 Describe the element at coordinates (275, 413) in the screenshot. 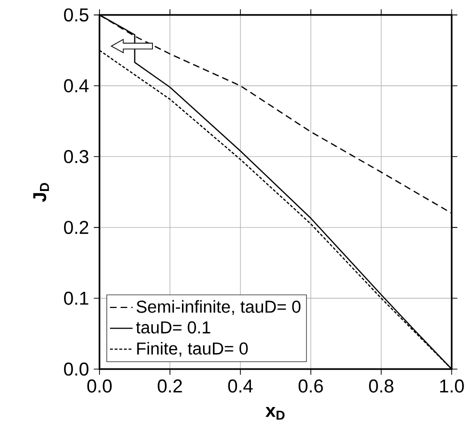

I see `x-axis-title: x$_{D}$` at that location.